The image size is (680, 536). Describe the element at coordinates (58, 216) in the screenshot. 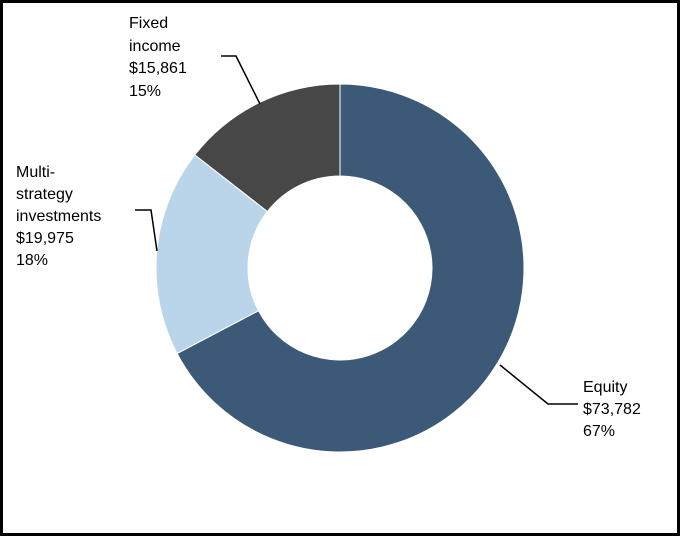

I see `label-multi-line: investments` at that location.